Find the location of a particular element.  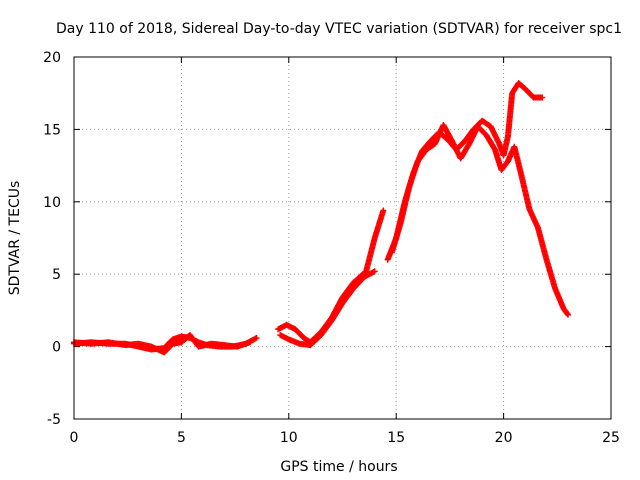

x-tick-label: 10 is located at coordinates (289, 438).